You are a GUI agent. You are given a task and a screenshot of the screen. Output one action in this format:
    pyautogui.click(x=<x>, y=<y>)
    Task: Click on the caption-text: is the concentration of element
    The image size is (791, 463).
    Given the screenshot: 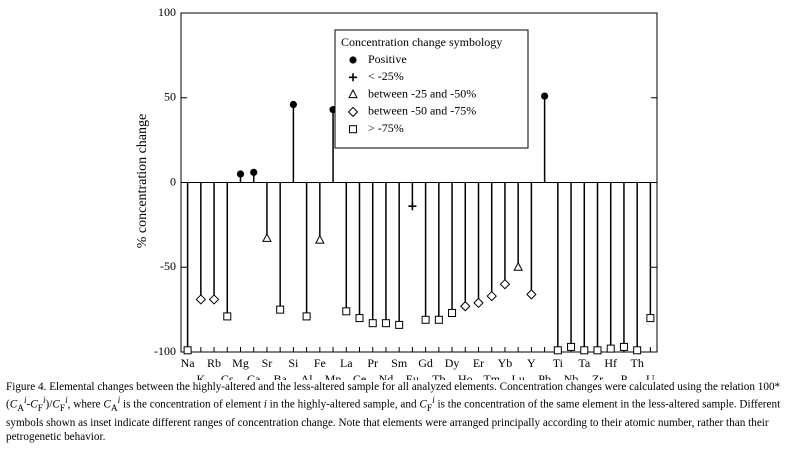 What is the action you would take?
    pyautogui.click(x=192, y=404)
    